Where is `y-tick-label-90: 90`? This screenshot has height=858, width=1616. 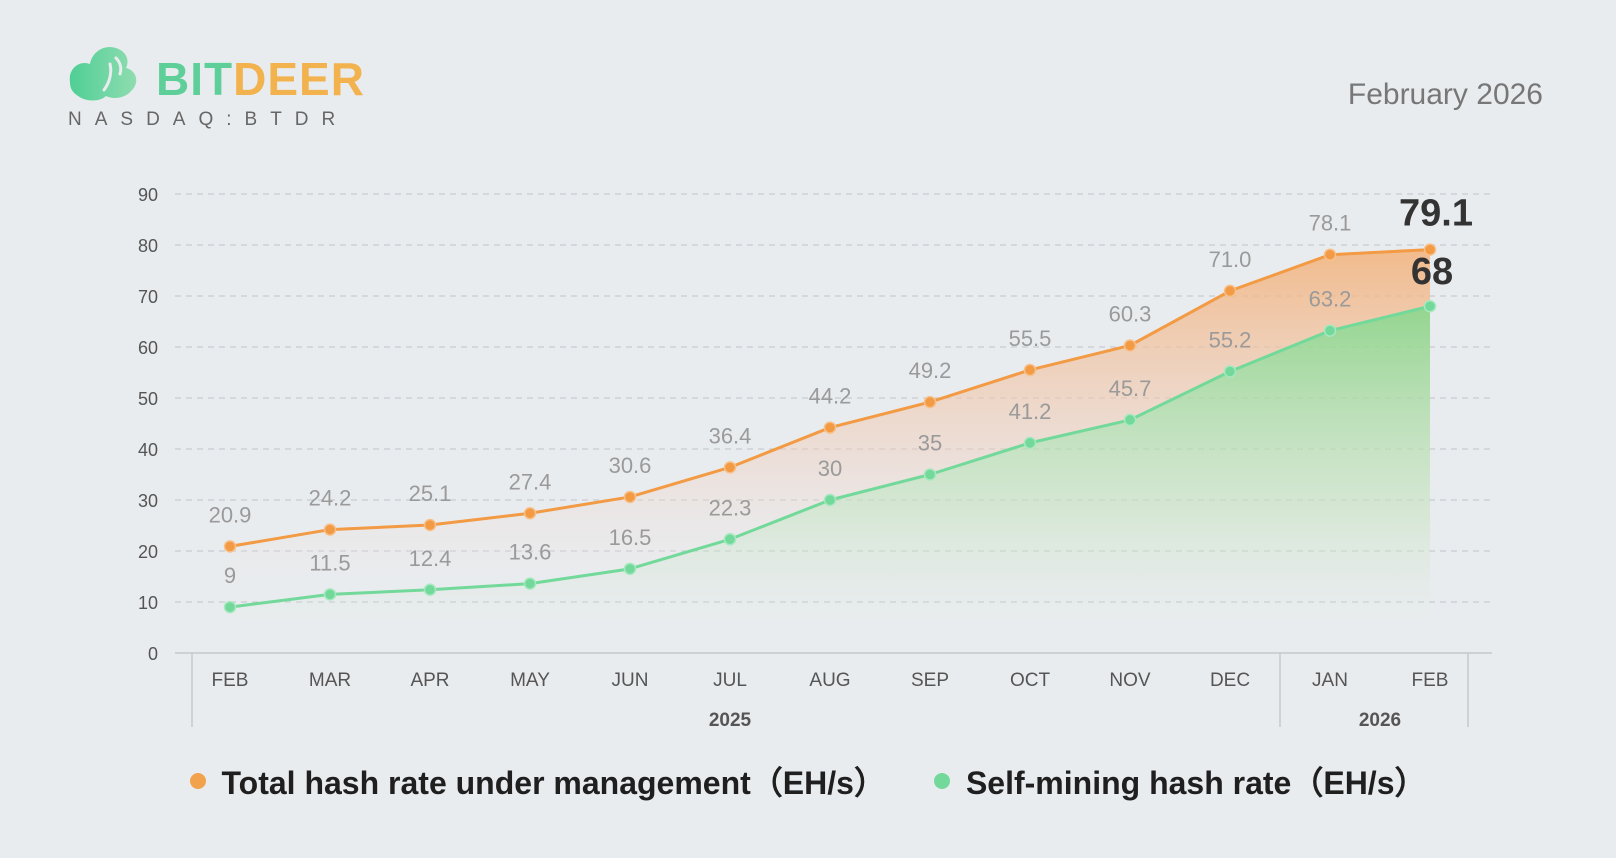
y-tick-label-90: 90 is located at coordinates (148, 195).